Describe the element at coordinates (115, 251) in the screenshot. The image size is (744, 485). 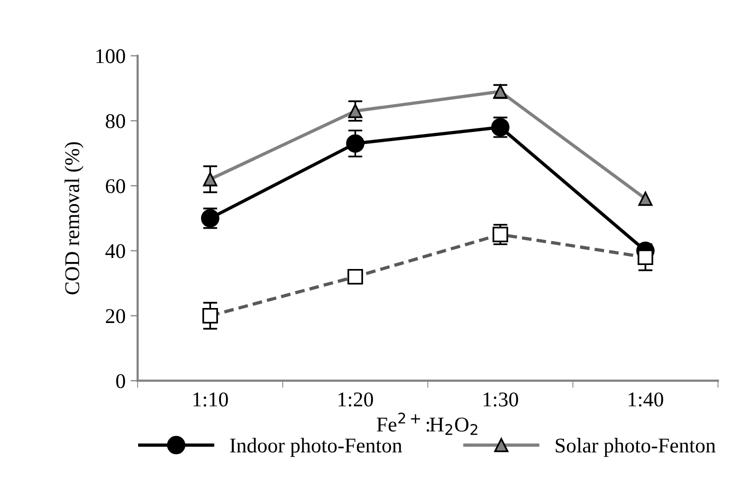
I see `y-tick-label: 40` at that location.